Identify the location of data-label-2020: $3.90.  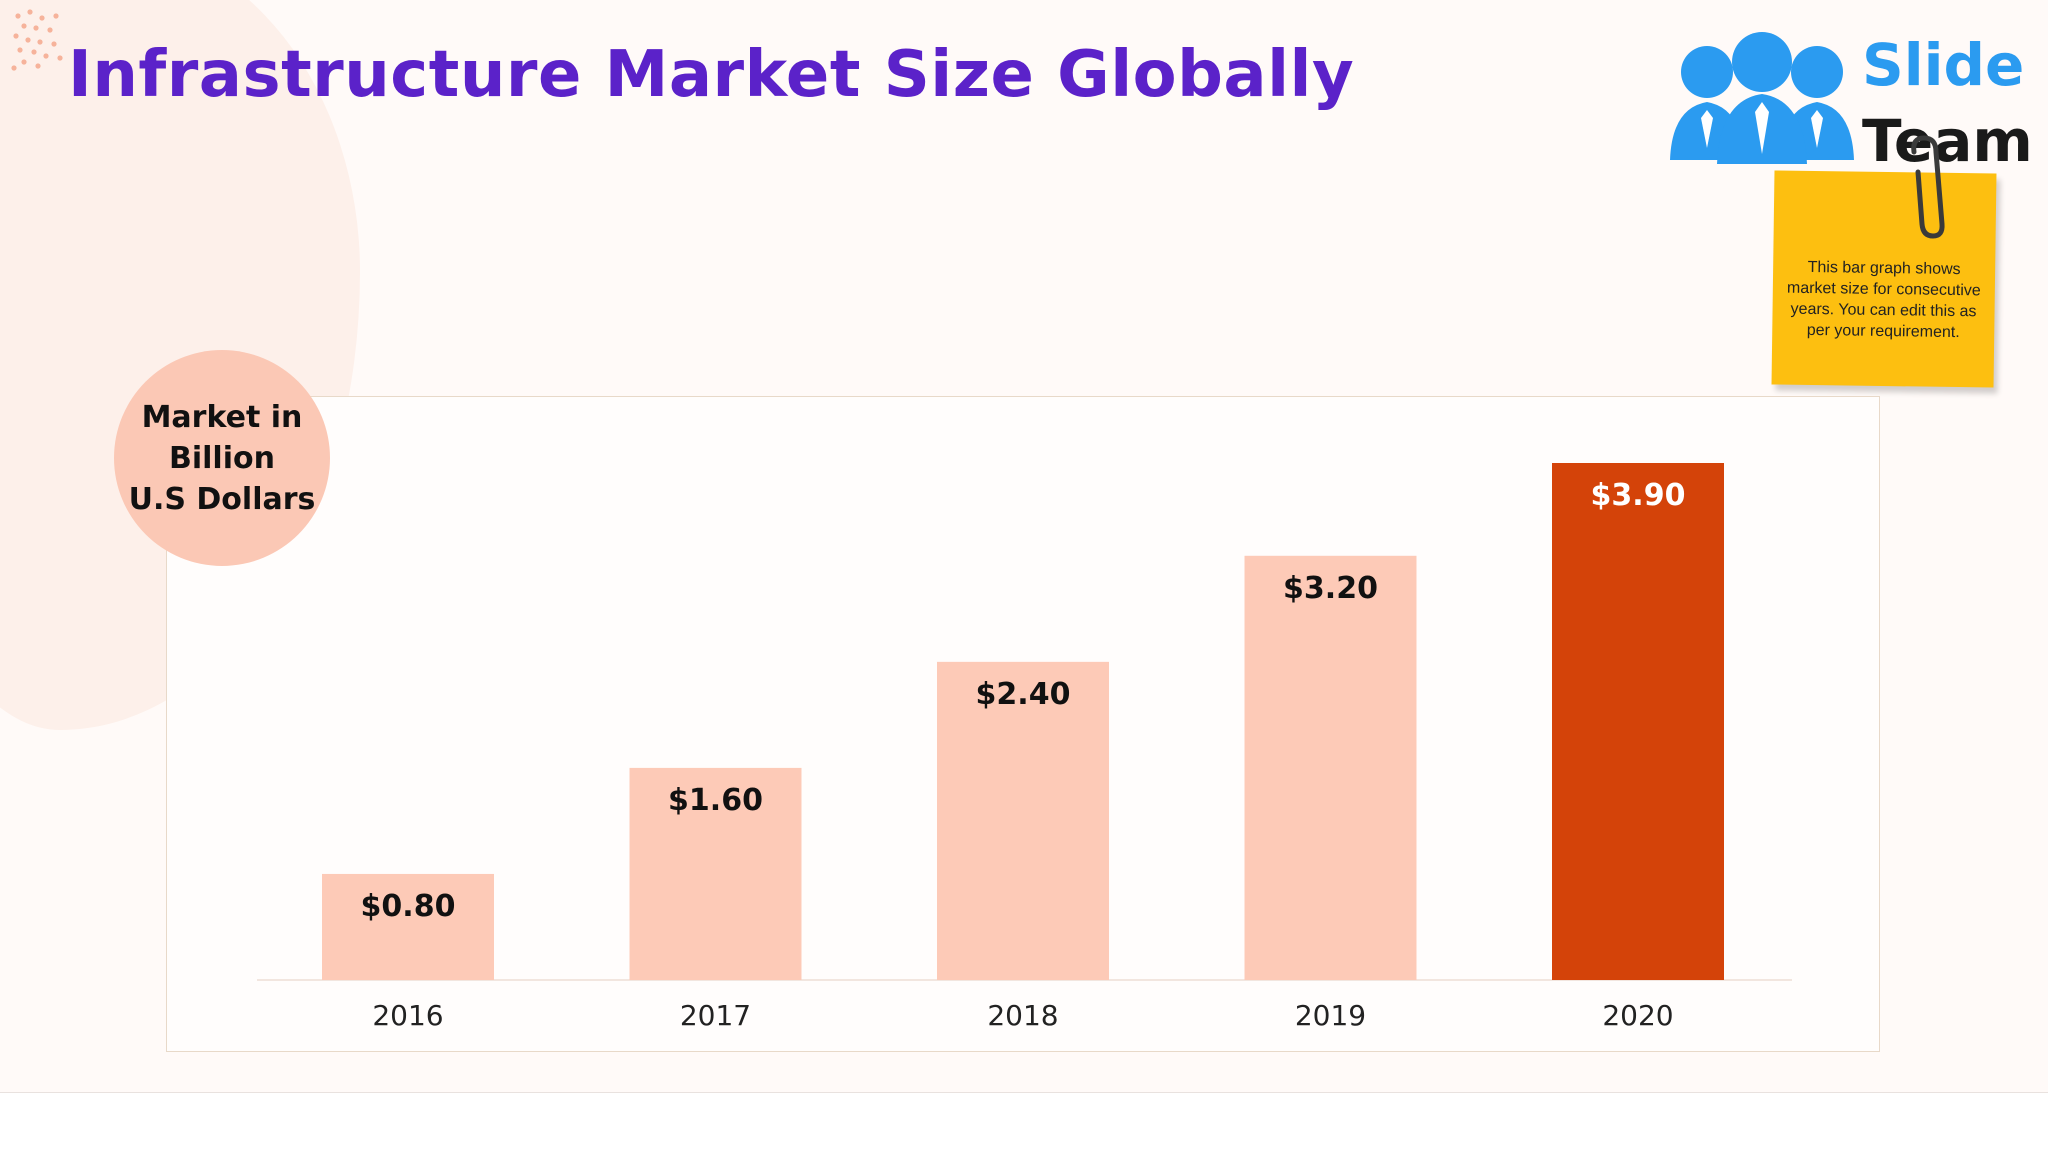
(1638, 495).